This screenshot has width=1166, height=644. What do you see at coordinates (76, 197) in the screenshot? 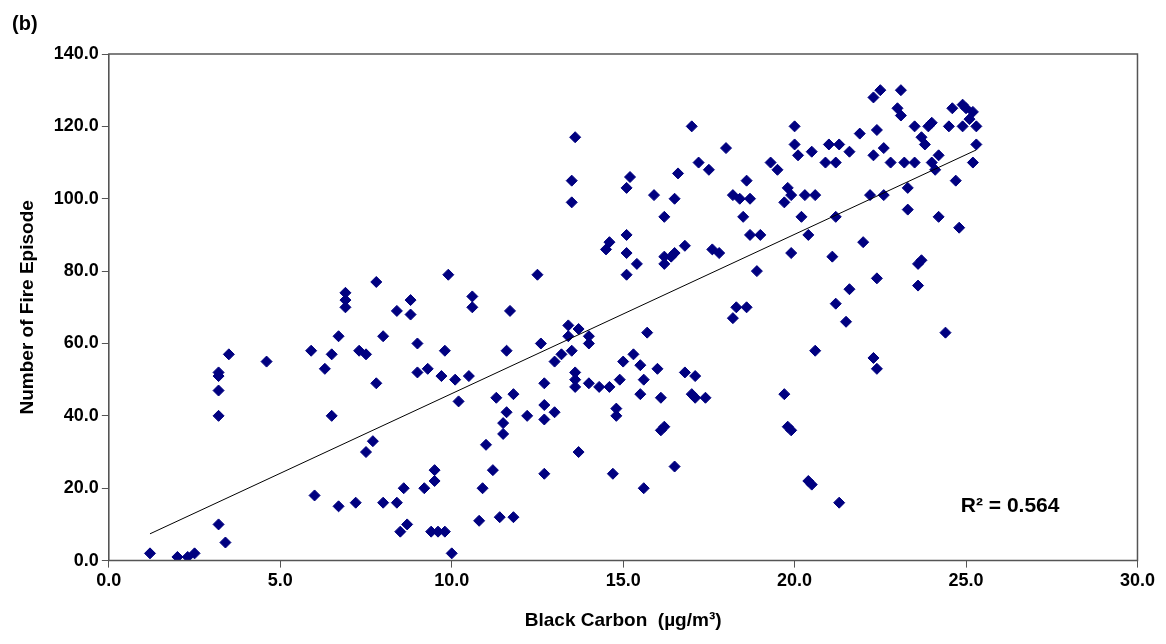
I see `y-tick-label: 100.0` at bounding box center [76, 197].